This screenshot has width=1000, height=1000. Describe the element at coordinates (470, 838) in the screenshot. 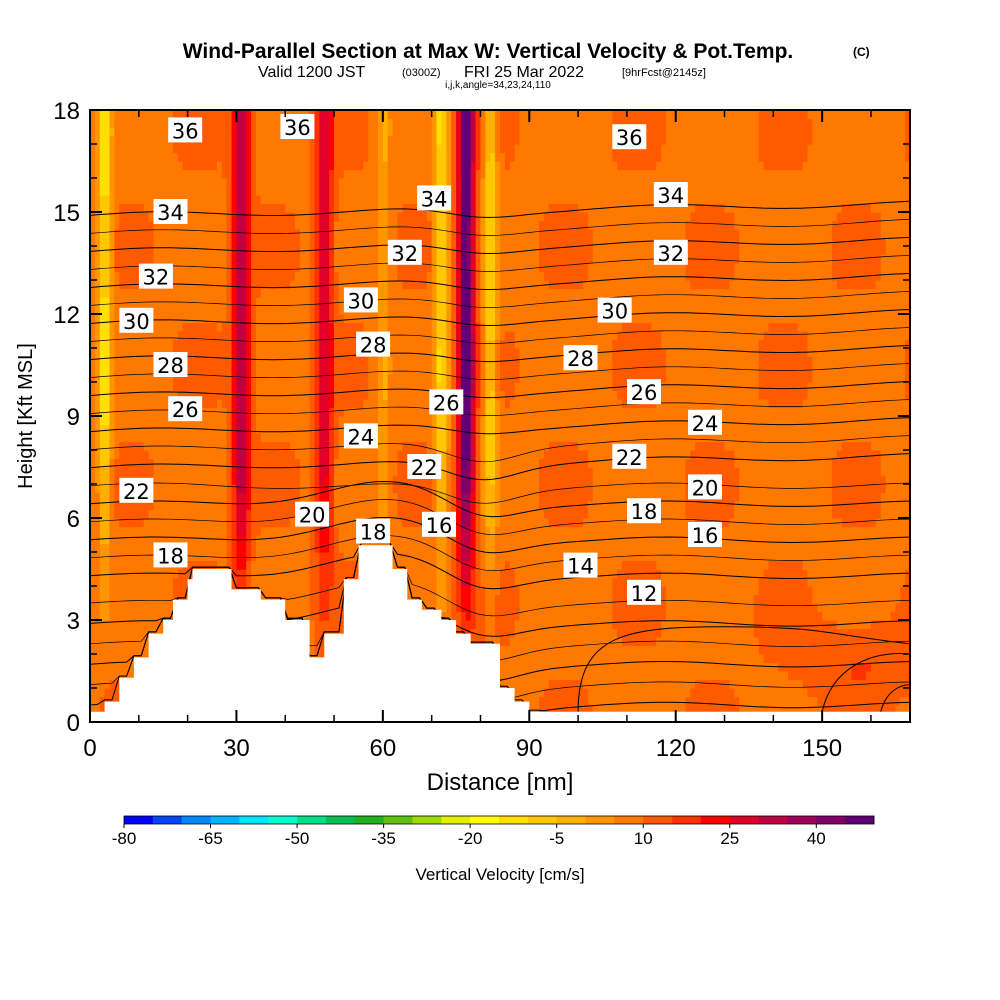

I see `colorbar-tick-label: -20` at that location.